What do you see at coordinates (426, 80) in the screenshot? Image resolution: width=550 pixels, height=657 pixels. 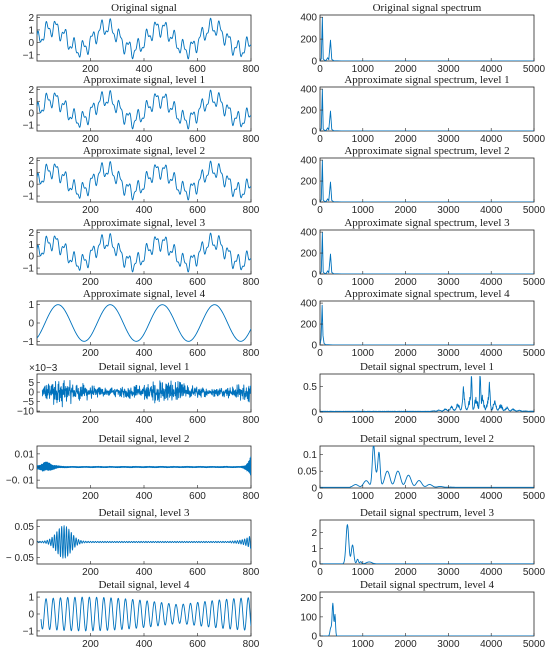 I see `panel-title: Approximate signal spectrum, level 1` at bounding box center [426, 80].